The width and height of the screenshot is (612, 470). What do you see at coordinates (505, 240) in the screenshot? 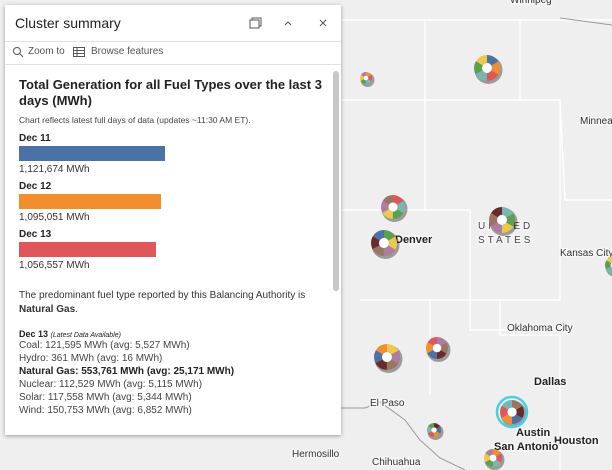
I see `place-label: STATES` at bounding box center [505, 240].